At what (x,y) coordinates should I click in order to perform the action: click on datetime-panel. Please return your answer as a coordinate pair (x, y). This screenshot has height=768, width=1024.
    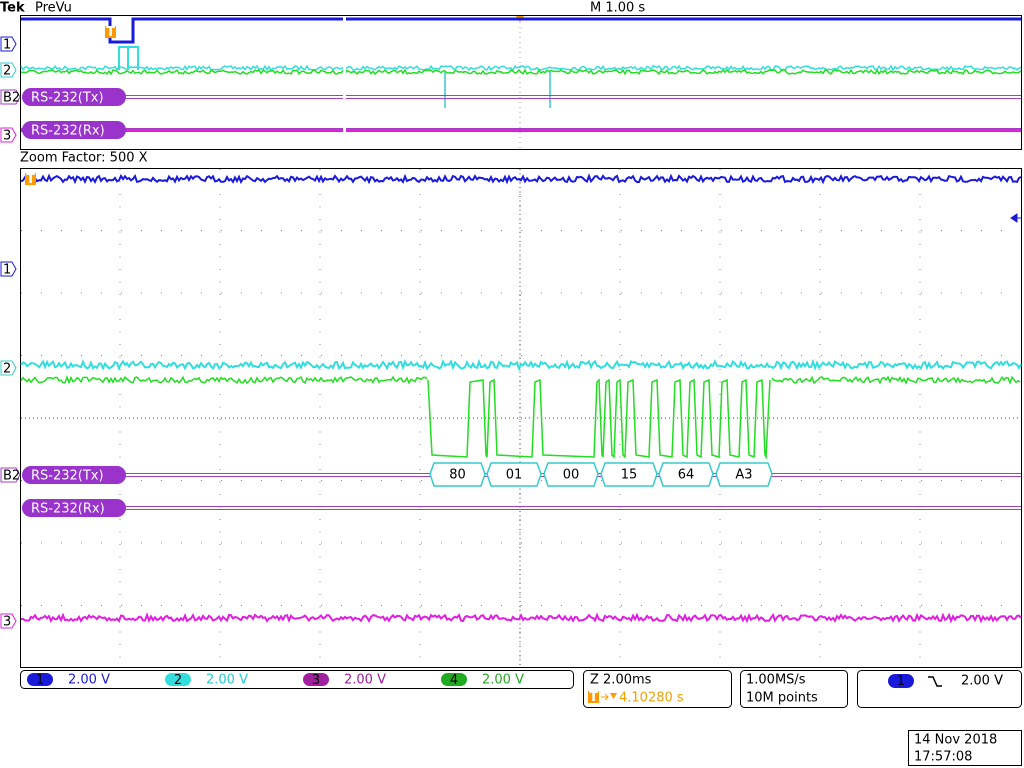
    Looking at the image, I should click on (965, 748).